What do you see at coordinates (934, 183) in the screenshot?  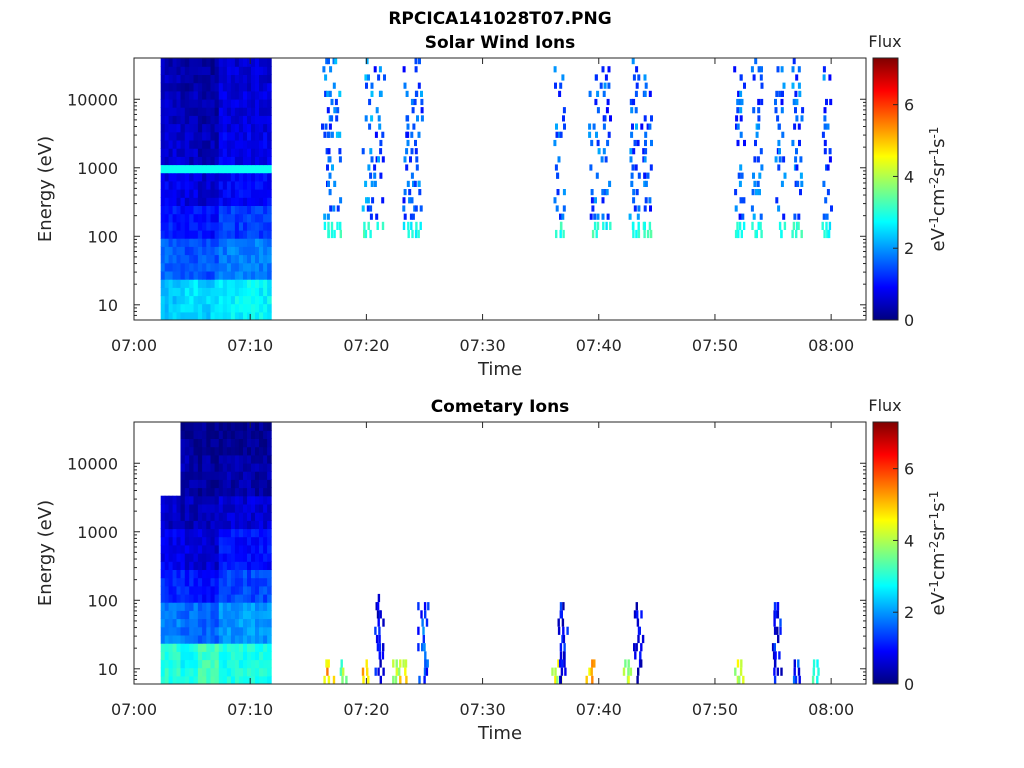 I see `unit-exponent: -2` at bounding box center [934, 183].